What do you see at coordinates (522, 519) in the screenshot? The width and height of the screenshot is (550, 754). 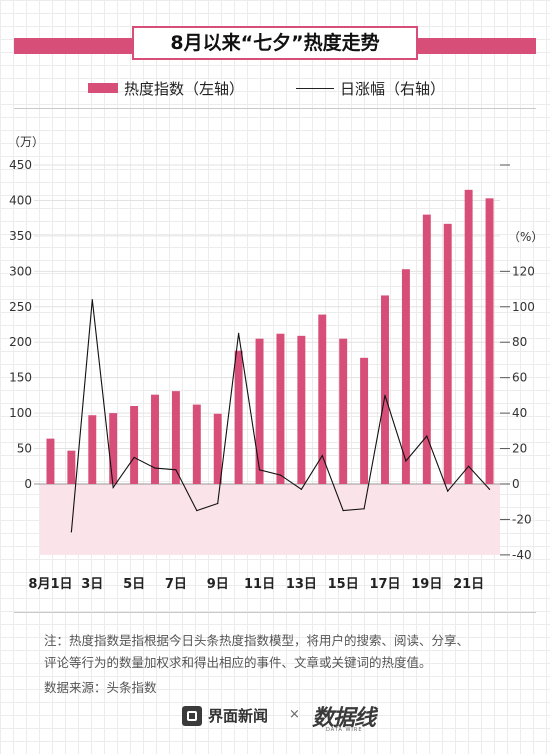 I see `right-tick-label--20: -20` at bounding box center [522, 519].